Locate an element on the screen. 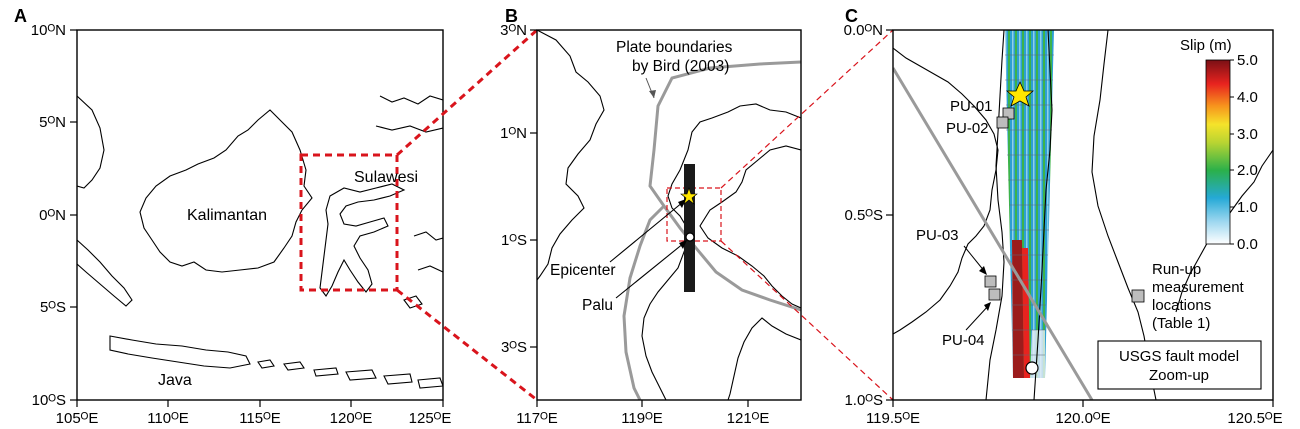 This screenshot has width=1300, height=429. a-xtick-2: 110ᴼE is located at coordinates (168, 418).